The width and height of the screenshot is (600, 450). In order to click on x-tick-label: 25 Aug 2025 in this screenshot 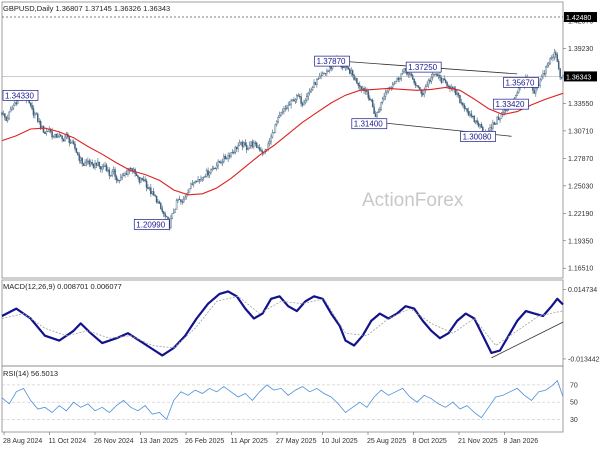, I will do `click(386, 441)`.